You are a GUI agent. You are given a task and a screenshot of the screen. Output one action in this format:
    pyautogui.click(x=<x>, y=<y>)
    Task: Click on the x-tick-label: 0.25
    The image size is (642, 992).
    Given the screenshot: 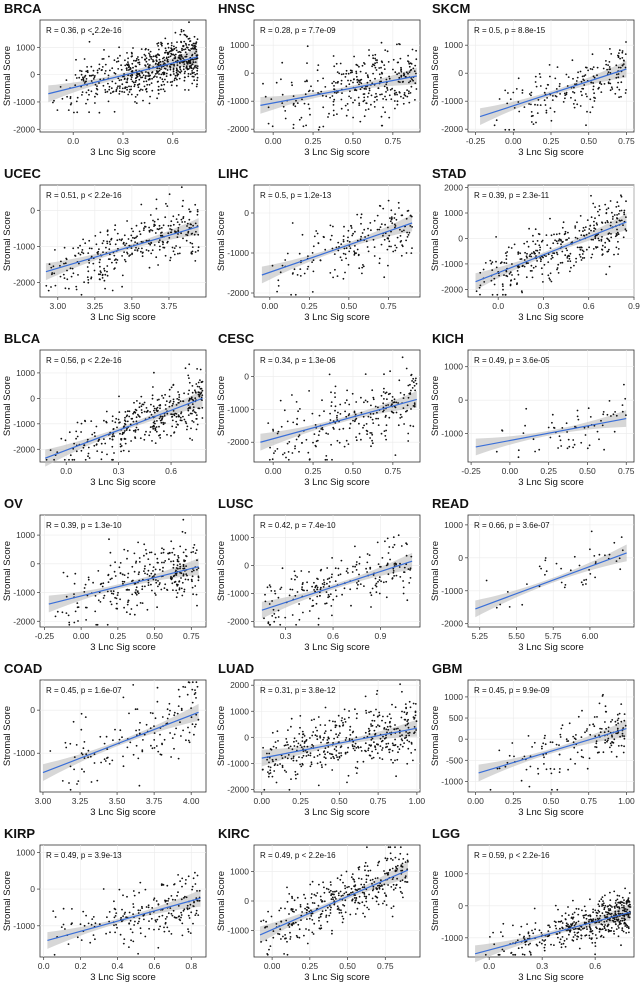 What is the action you would take?
    pyautogui.click(x=300, y=801)
    